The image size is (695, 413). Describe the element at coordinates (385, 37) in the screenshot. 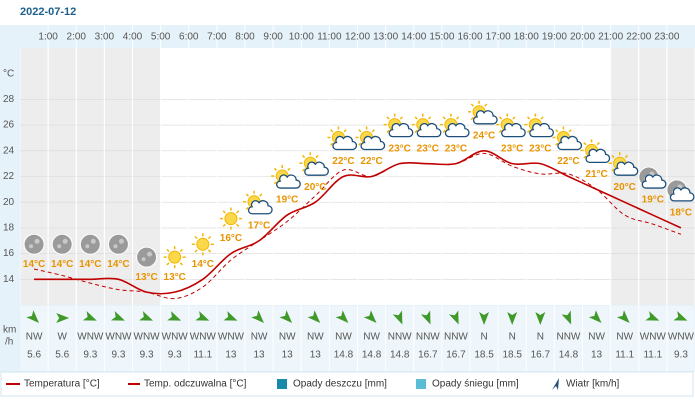

I see `hour-label: 13:00` at that location.